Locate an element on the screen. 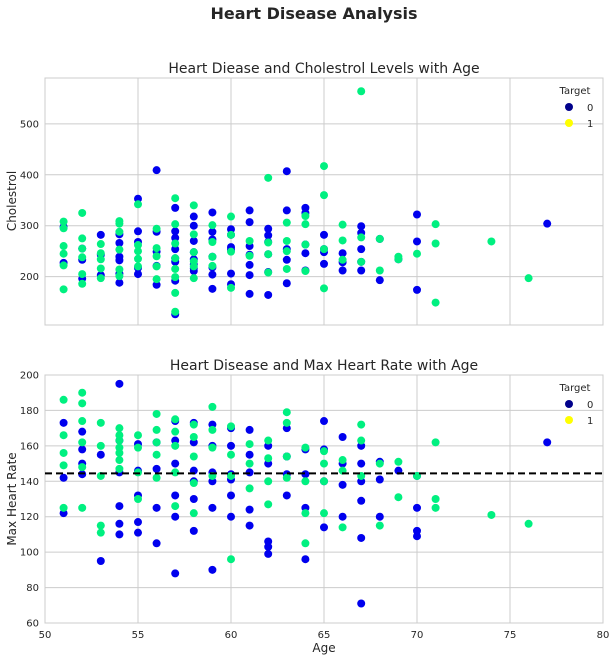 The width and height of the screenshot is (615, 659). y-tick-label: 180 is located at coordinates (29, 411).